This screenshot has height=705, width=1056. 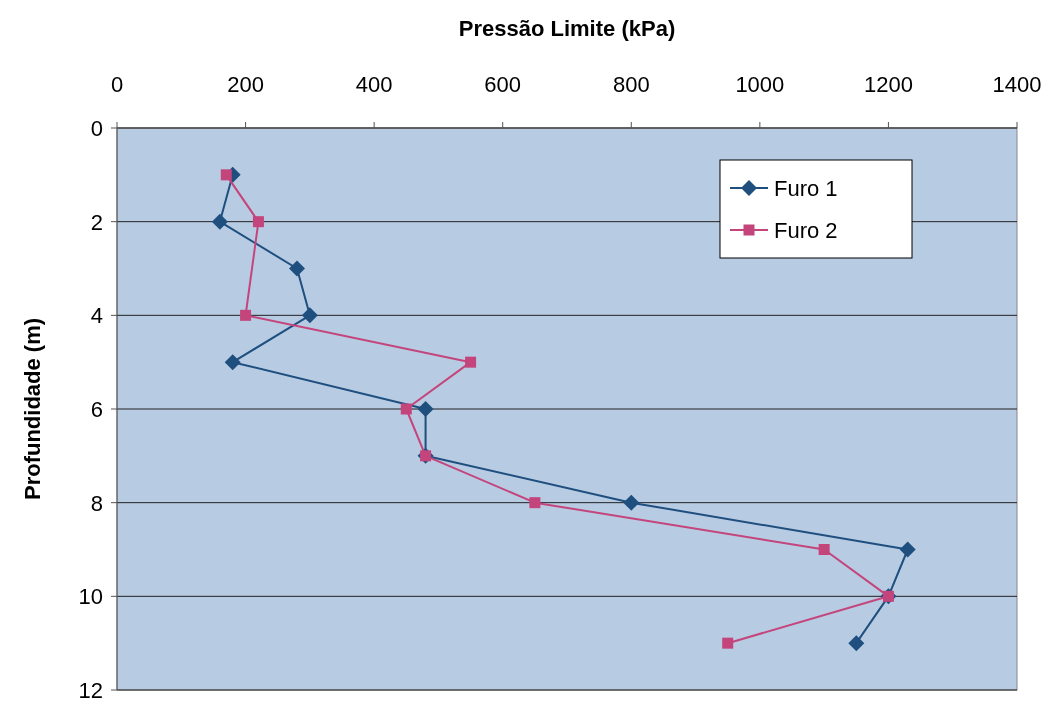 What do you see at coordinates (96, 128) in the screenshot?
I see `y-tick-label: 0` at bounding box center [96, 128].